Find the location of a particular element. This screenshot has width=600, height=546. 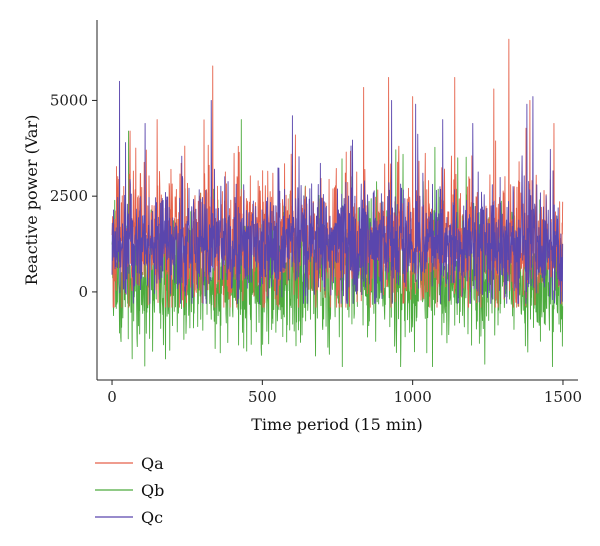

legend-item-qa: Qa is located at coordinates (129, 463).